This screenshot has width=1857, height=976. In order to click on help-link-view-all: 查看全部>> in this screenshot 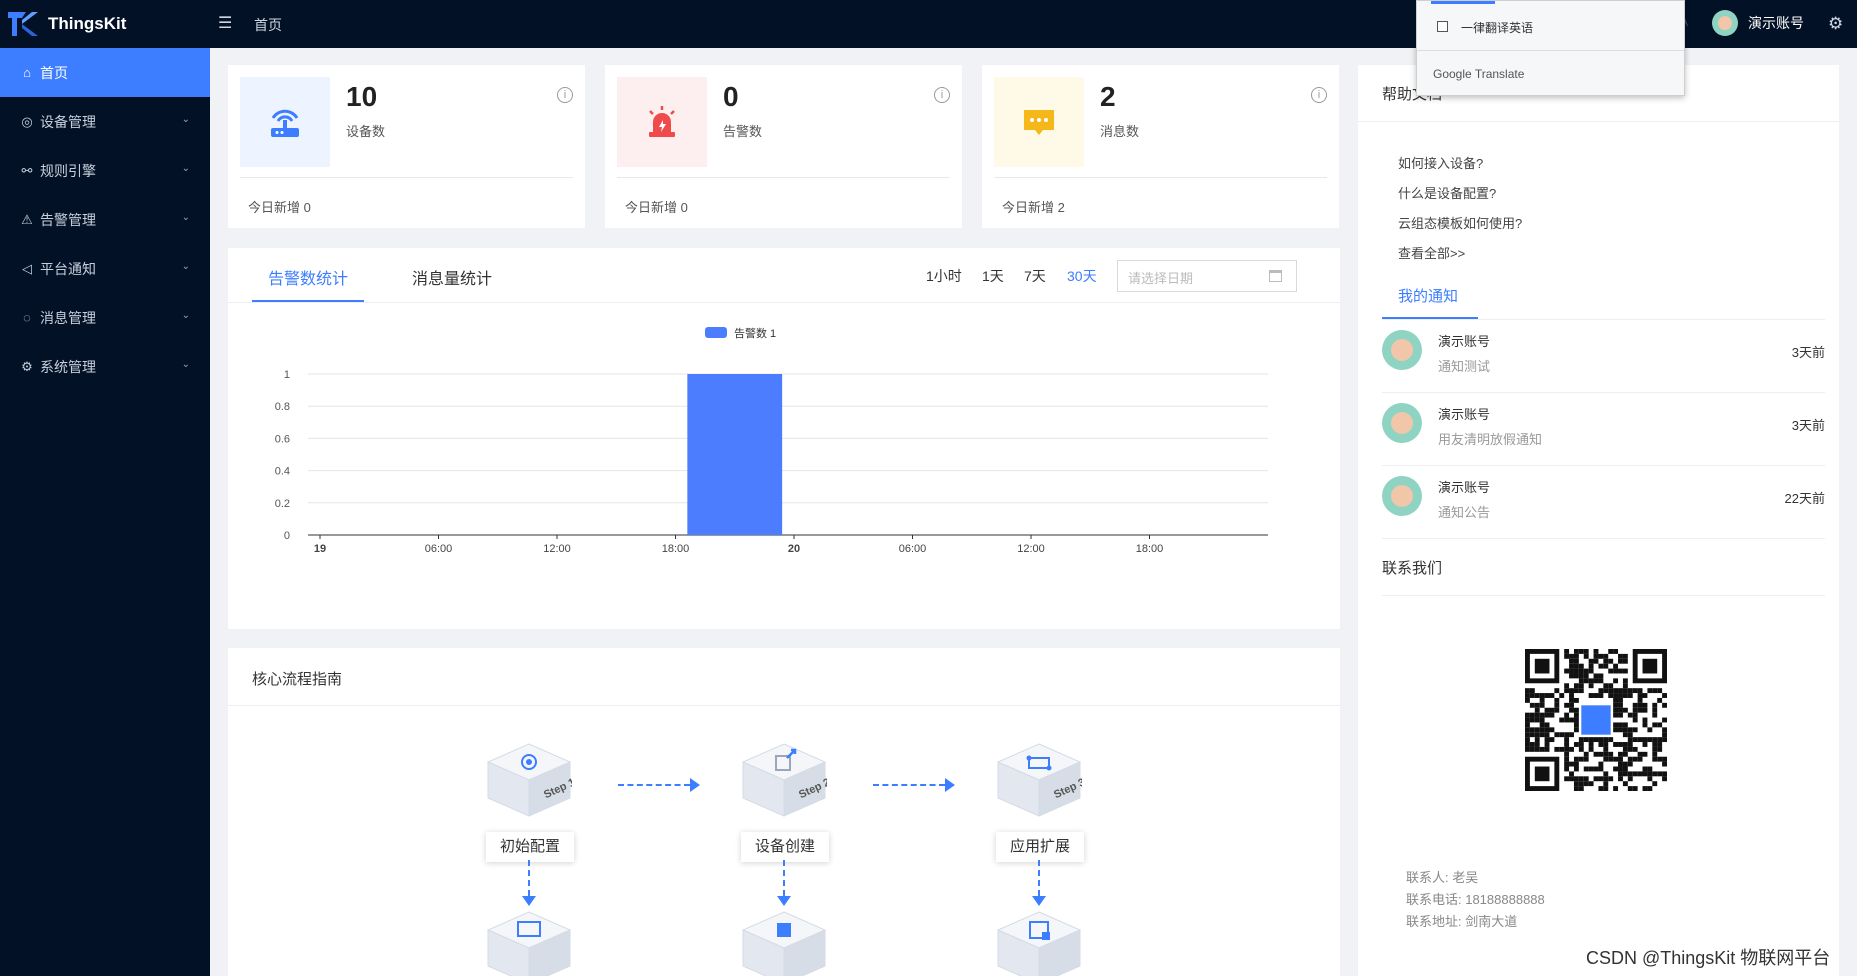, I will do `click(1432, 253)`.